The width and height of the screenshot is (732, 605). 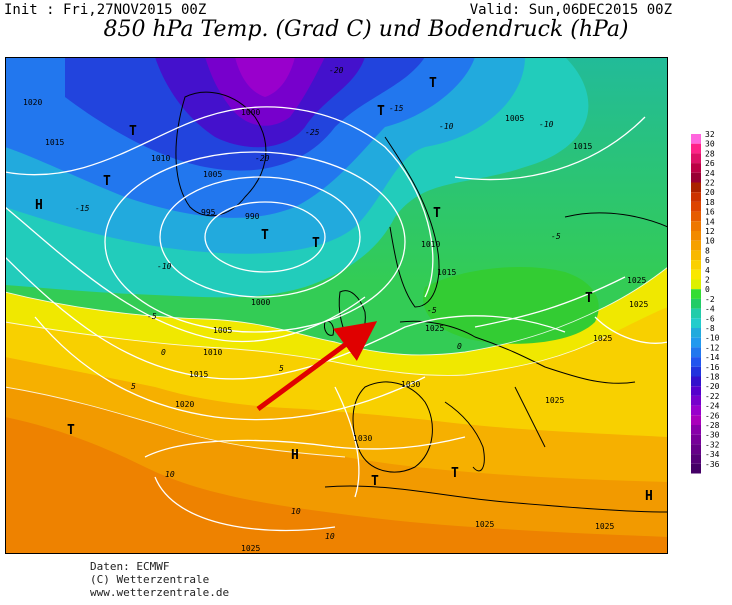 What do you see at coordinates (710, 231) in the screenshot?
I see `legend-label: 12` at bounding box center [710, 231].